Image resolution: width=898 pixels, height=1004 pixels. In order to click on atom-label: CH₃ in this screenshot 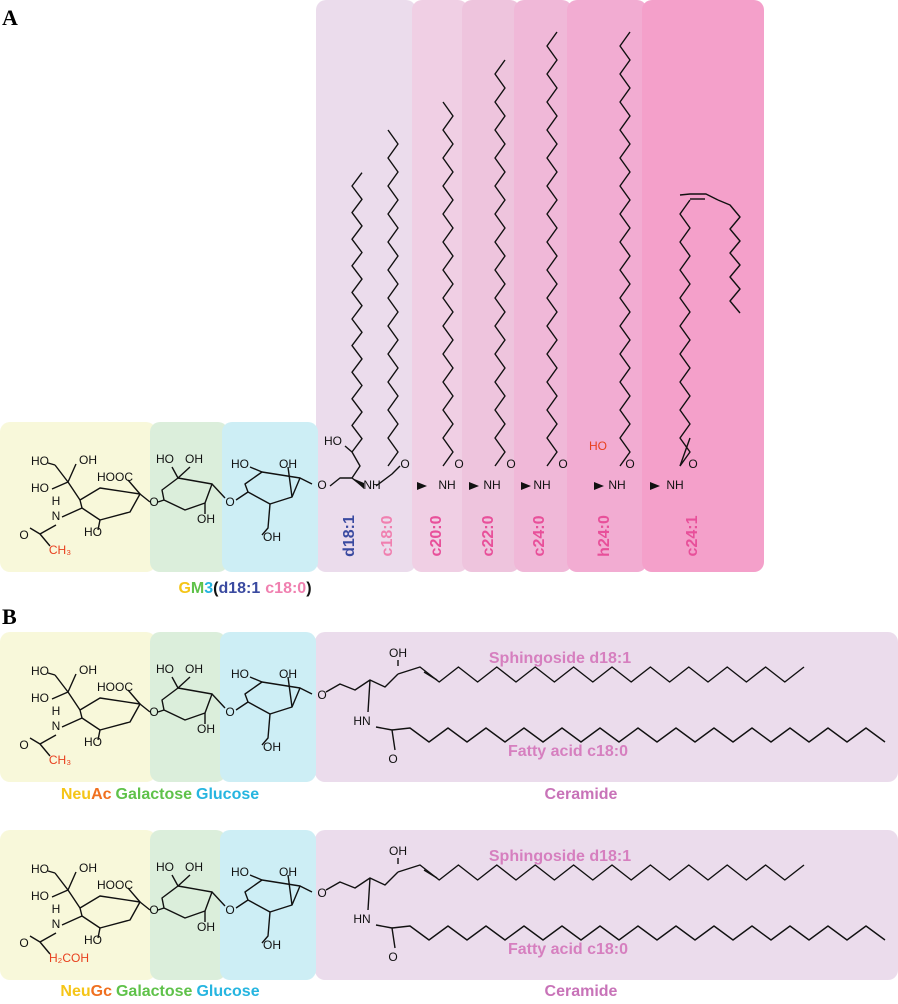, I will do `click(60, 760)`.